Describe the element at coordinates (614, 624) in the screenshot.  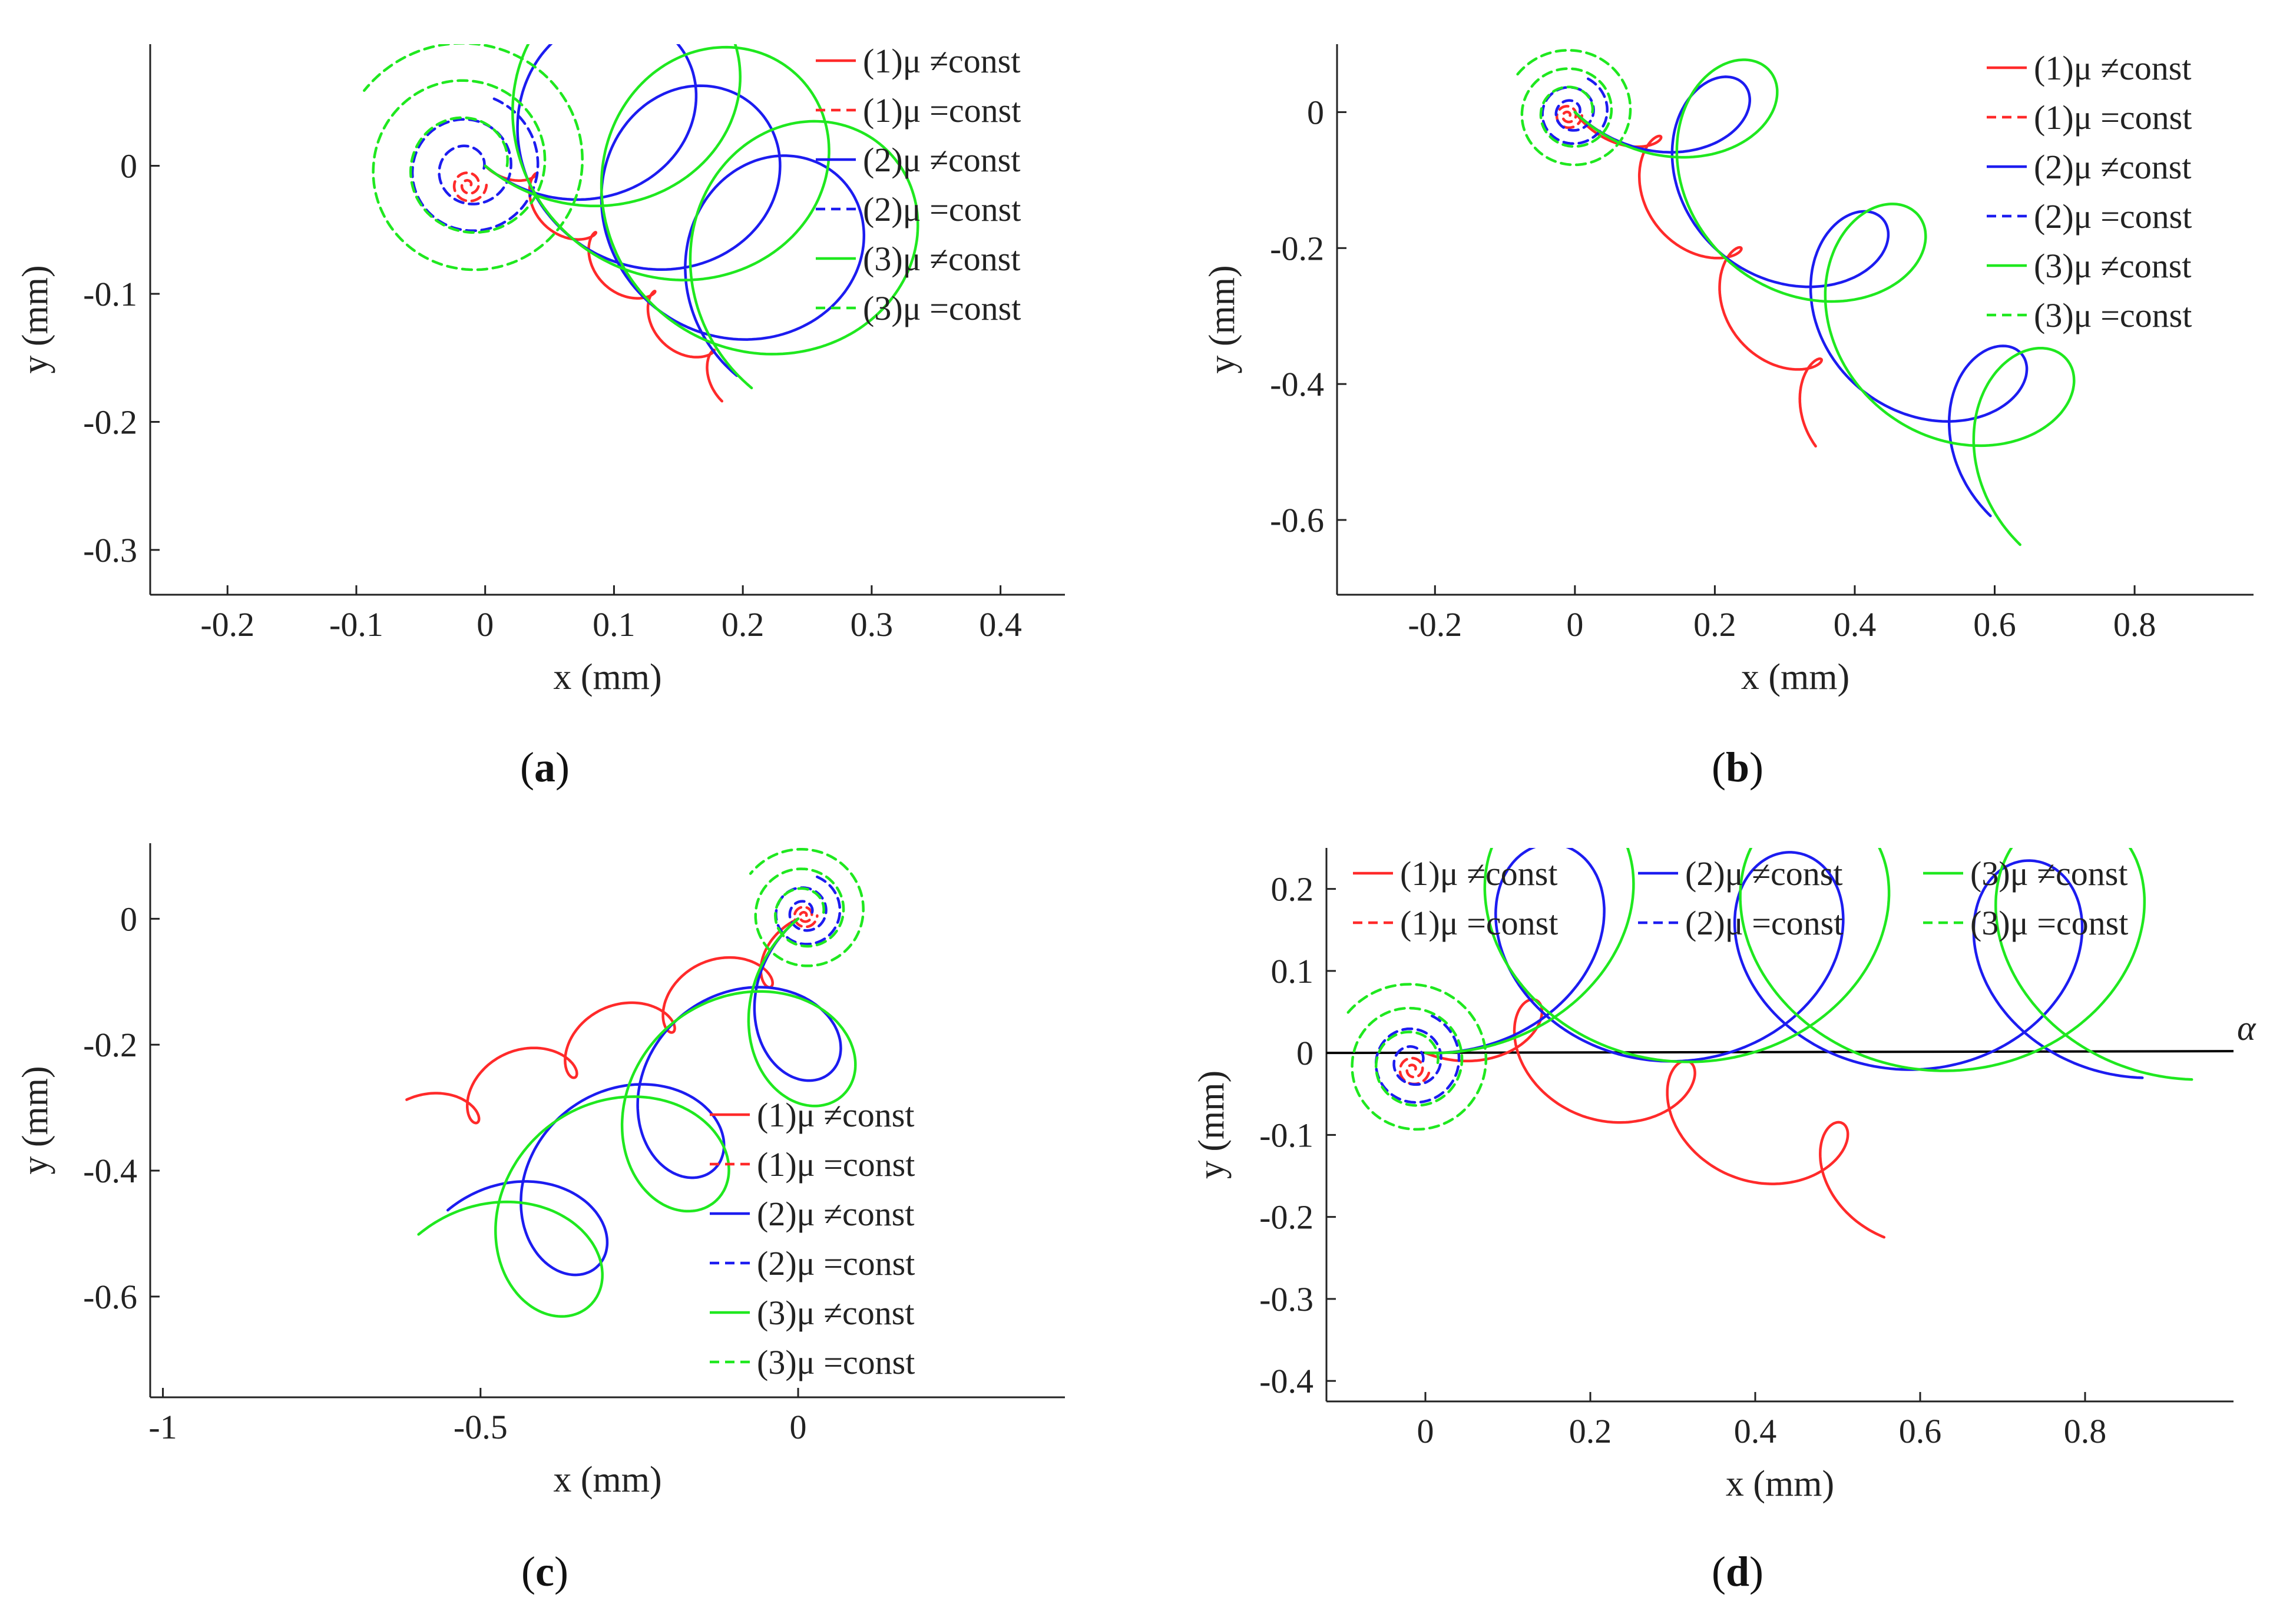
I see `x-tick-label: 0.1` at that location.